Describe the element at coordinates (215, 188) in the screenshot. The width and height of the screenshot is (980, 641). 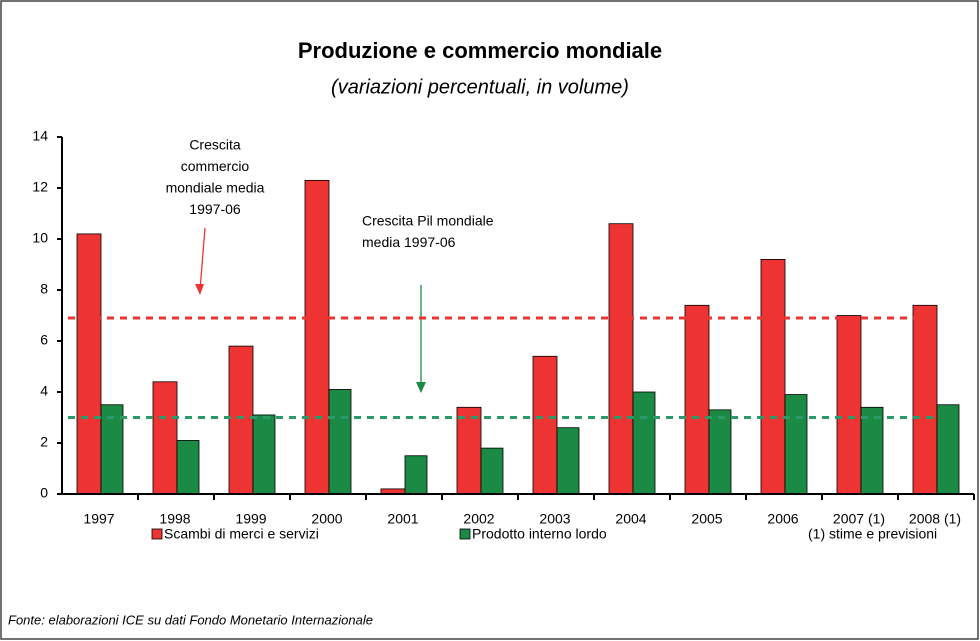
I see `annotation: mondiale media` at that location.